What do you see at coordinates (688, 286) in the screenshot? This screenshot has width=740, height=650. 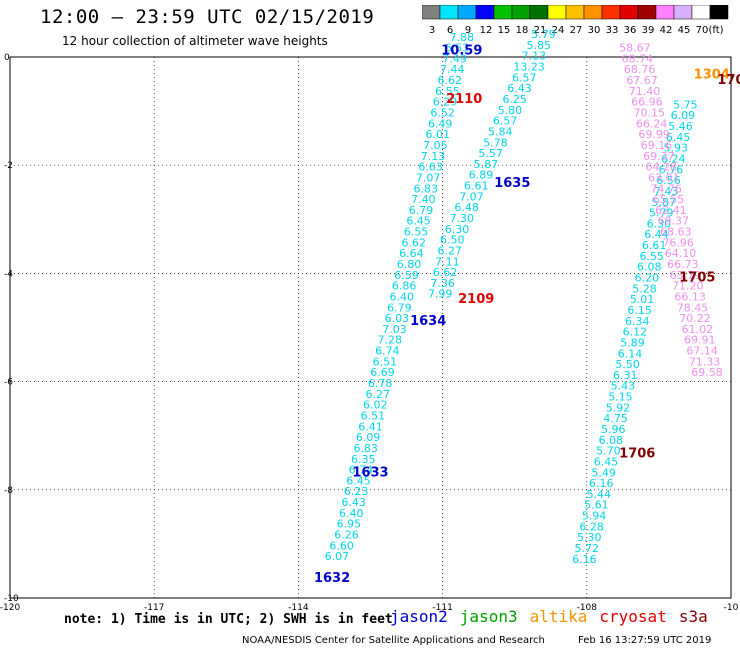 I see `wave-height-point: 71.20` at bounding box center [688, 286].